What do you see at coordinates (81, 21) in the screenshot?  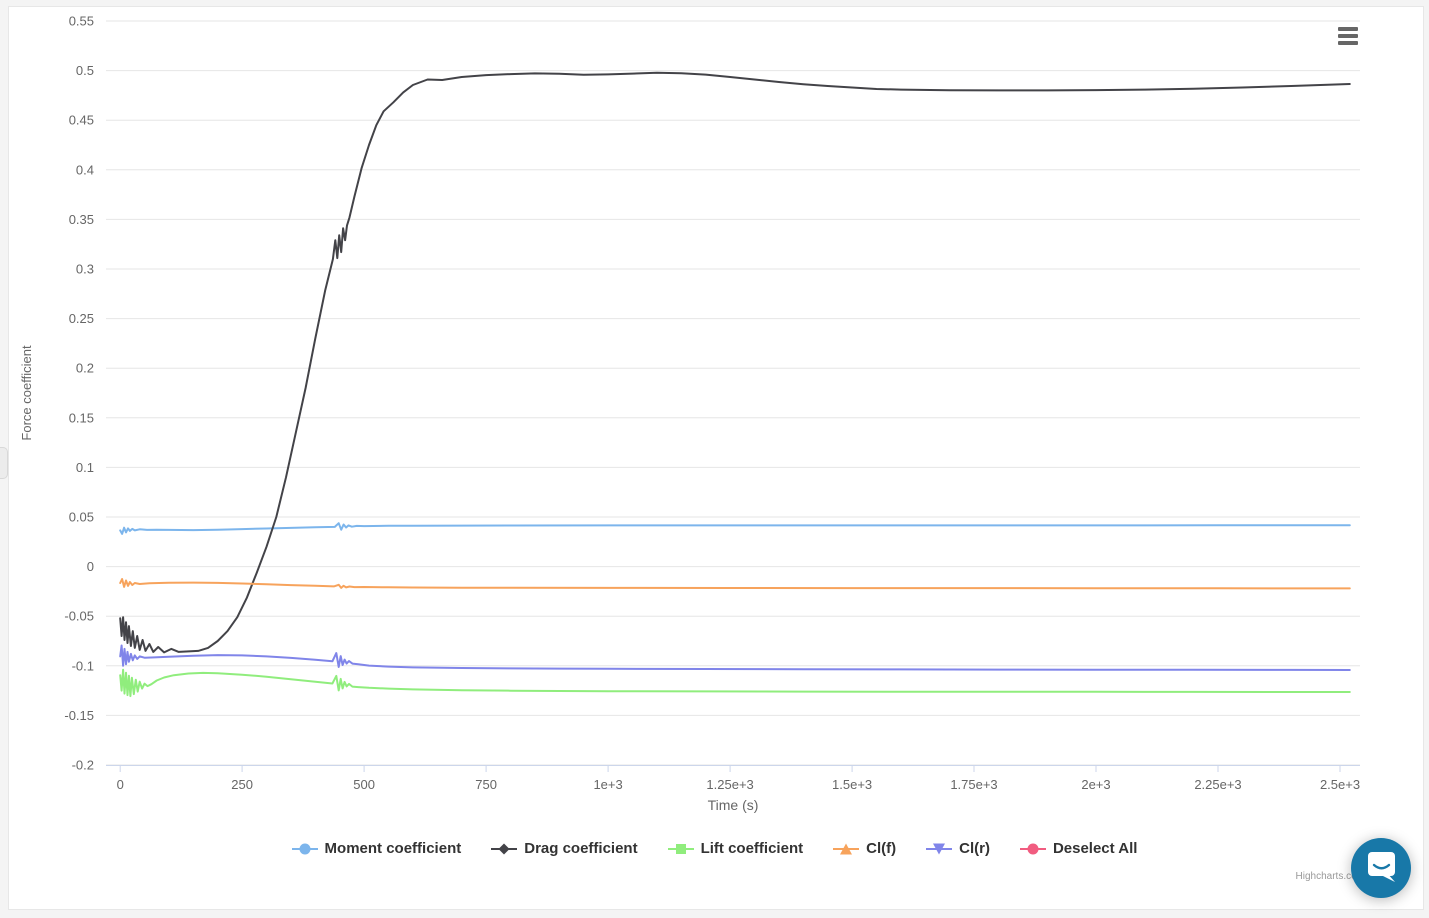 I see `y-tick-label: 0.55` at bounding box center [81, 21].